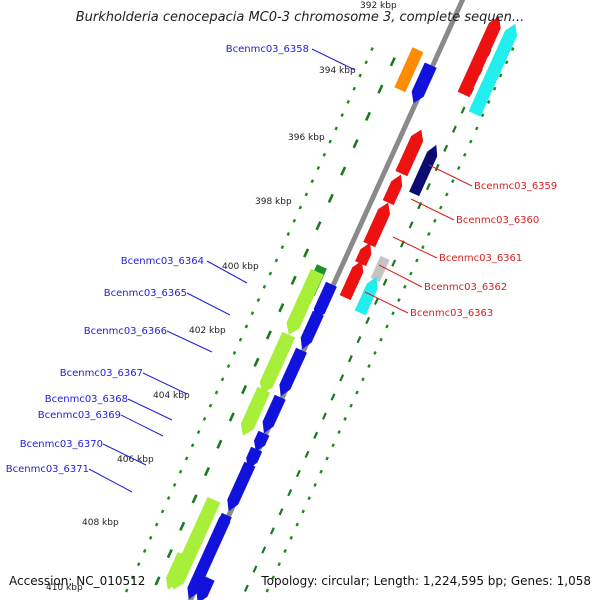  What do you see at coordinates (480, 258) in the screenshot?
I see `gene-label-right: Bcenmc03_6361` at bounding box center [480, 258].